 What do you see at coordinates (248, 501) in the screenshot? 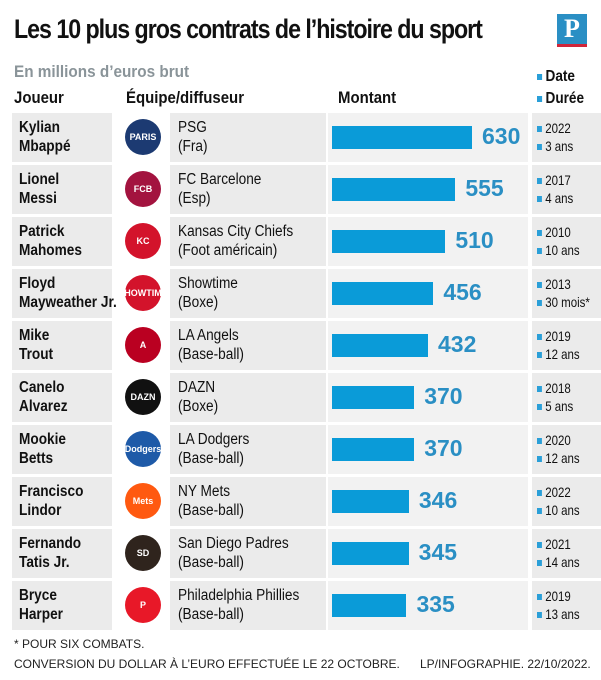
I see `team-cell: NY Mets (Base-ball)` at bounding box center [248, 501].